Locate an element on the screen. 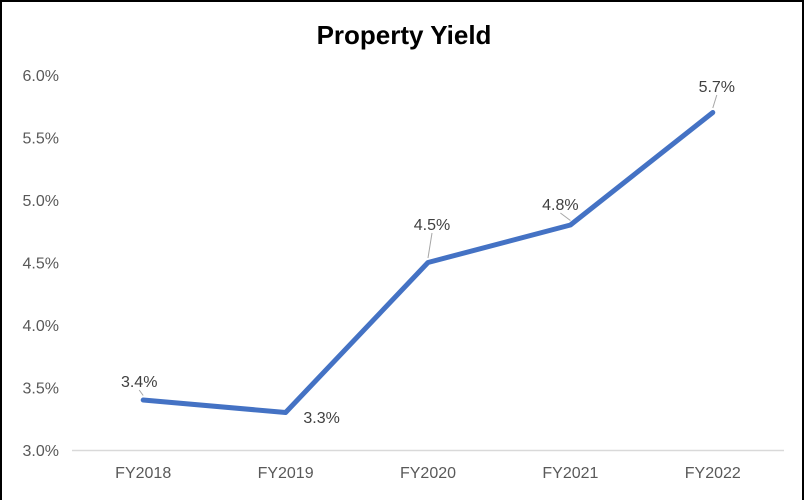 The image size is (804, 500). y-tick-label: 3.5% is located at coordinates (41, 389).